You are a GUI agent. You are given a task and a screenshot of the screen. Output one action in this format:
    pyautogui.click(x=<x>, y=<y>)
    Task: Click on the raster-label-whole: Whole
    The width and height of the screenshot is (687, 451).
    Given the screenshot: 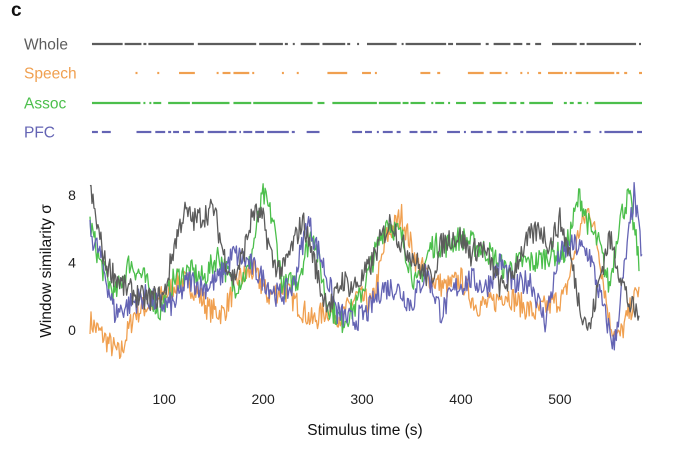 What is the action you would take?
    pyautogui.click(x=46, y=45)
    